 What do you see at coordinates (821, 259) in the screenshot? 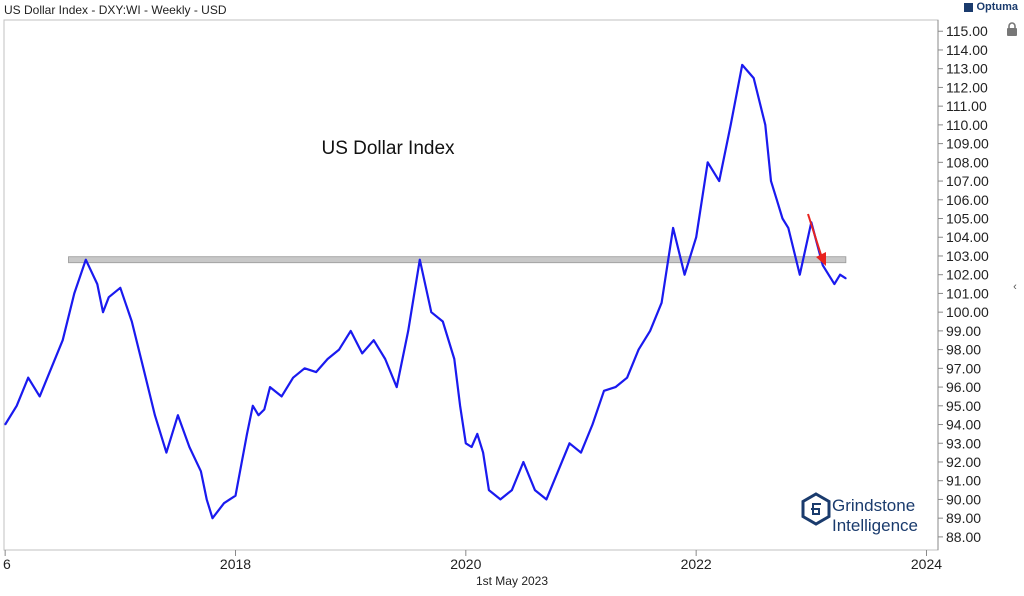
I see `down-arrow-icon` at bounding box center [821, 259].